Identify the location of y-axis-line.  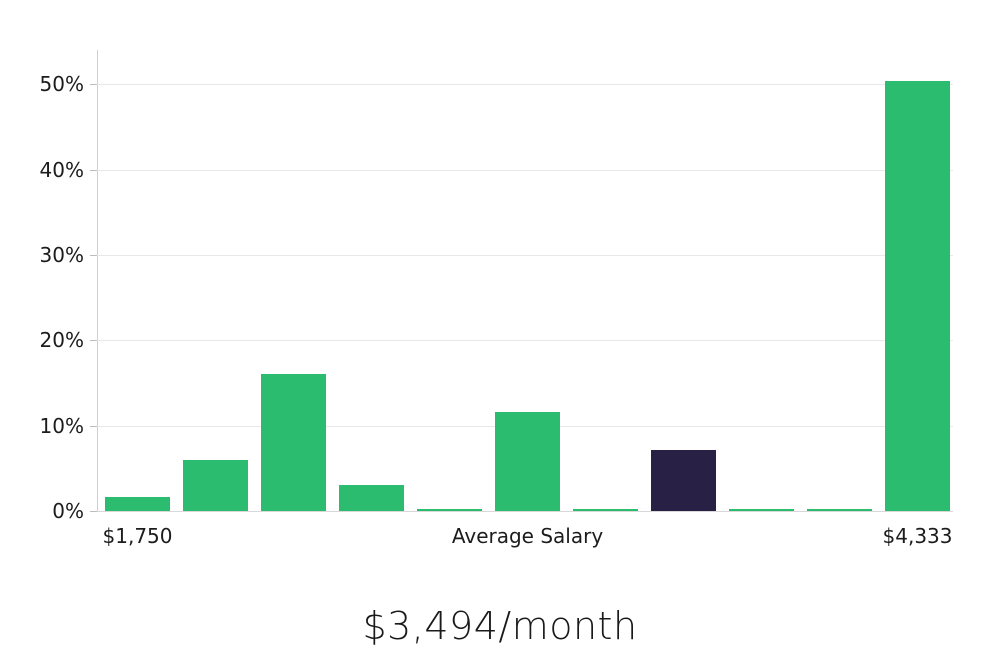
(97, 280).